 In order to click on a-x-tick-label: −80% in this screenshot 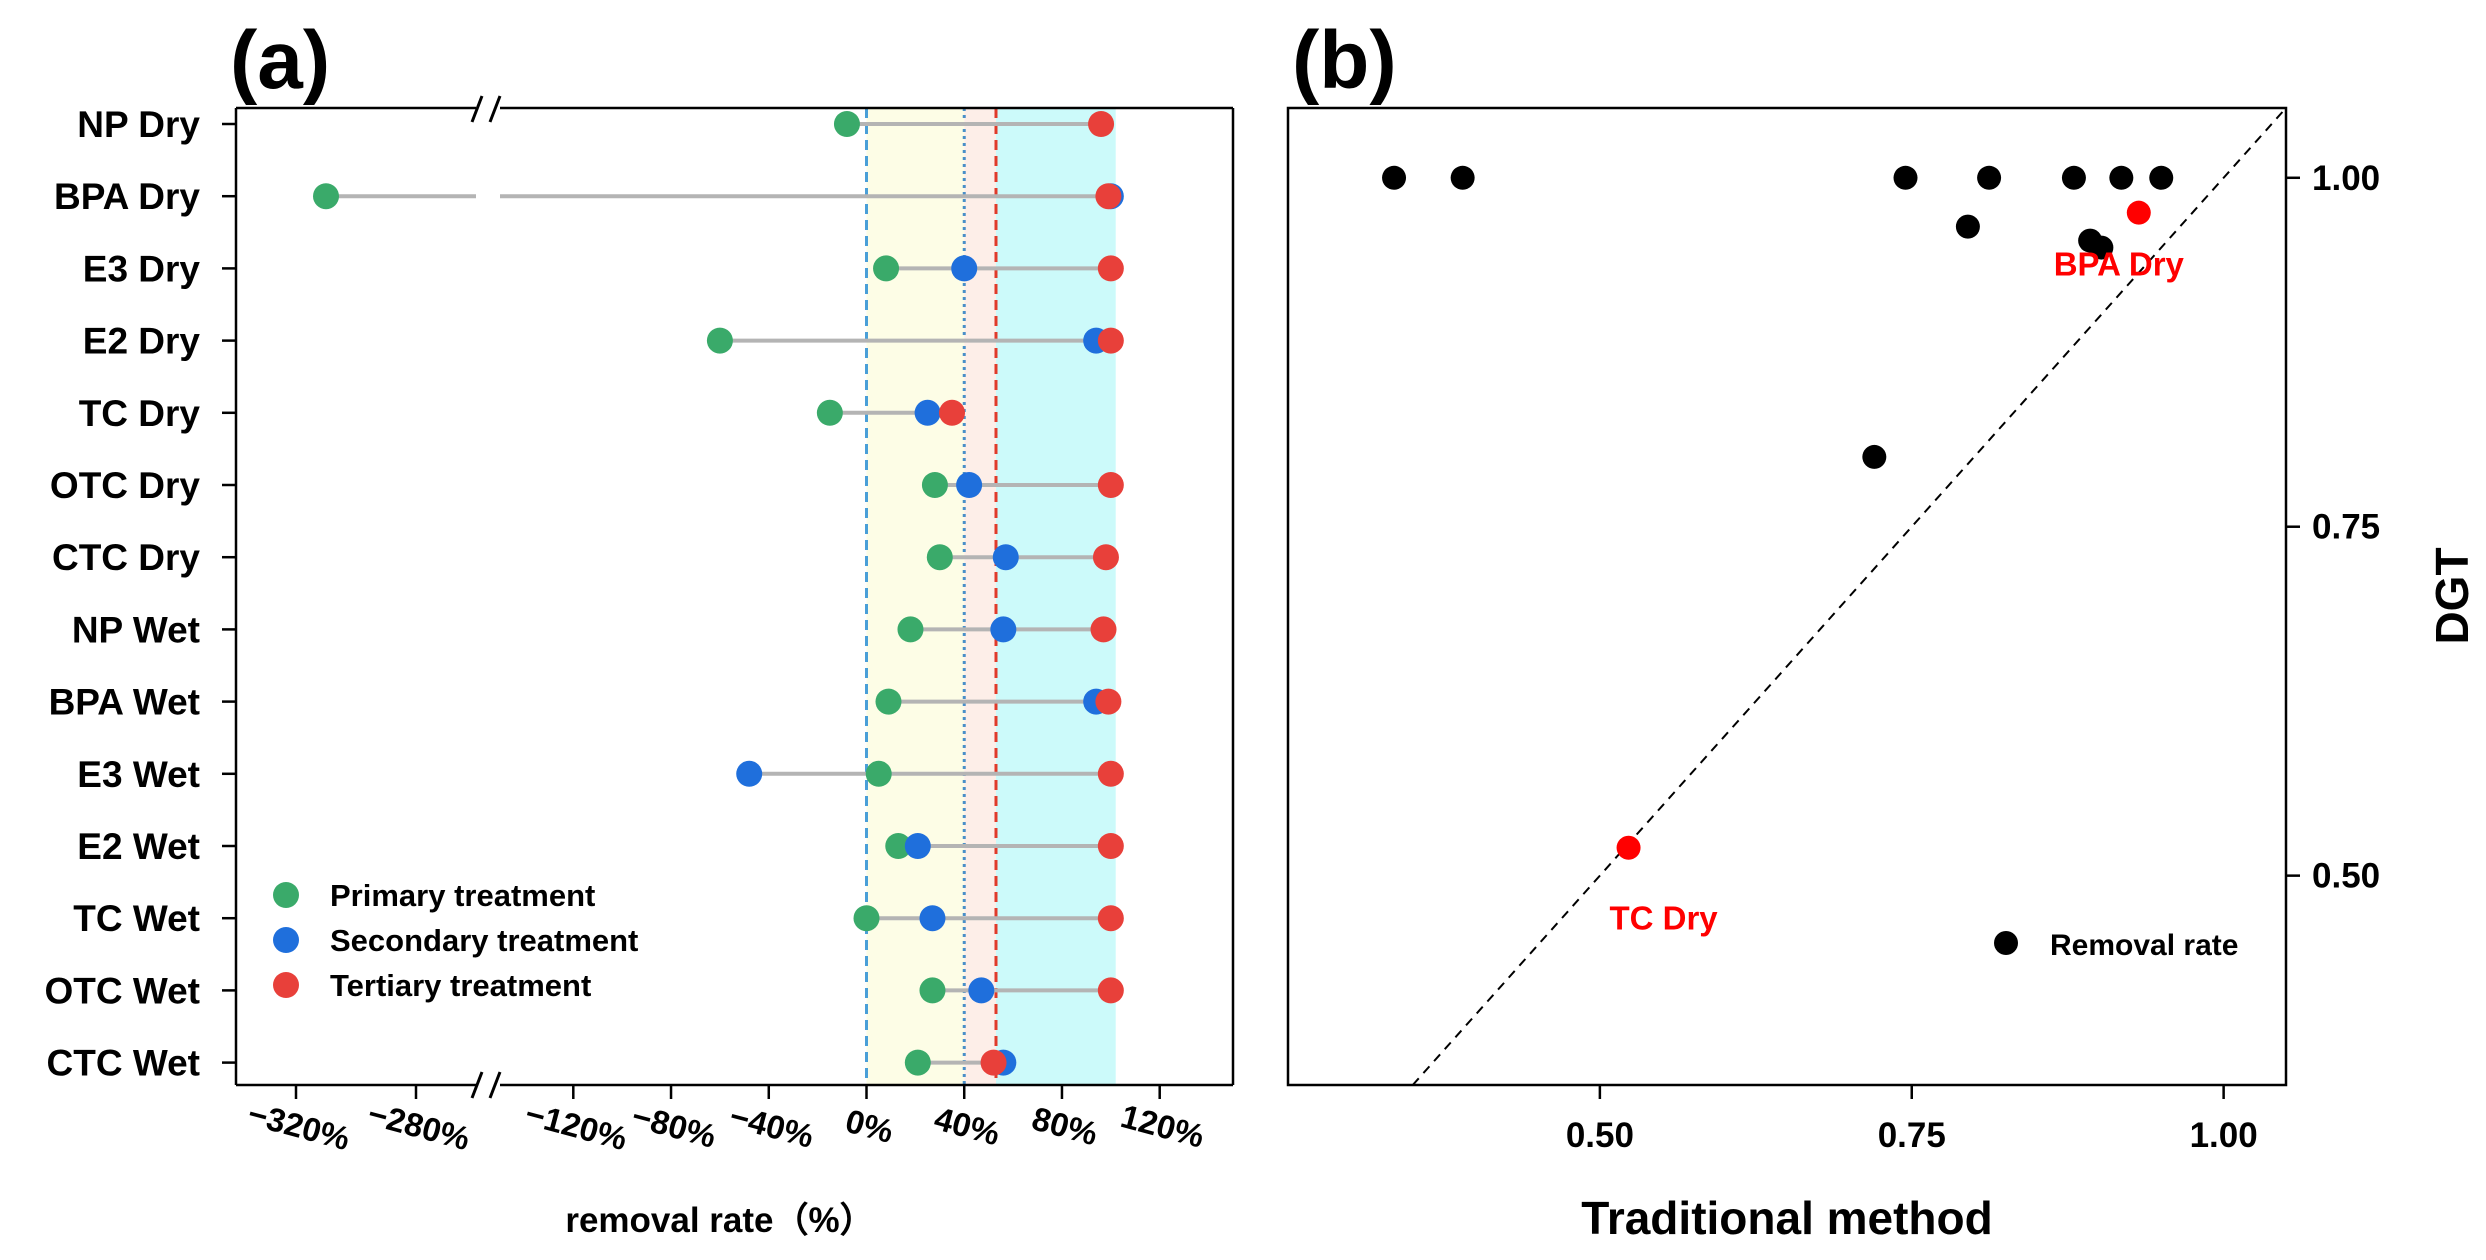, I will do `click(674, 1126)`.